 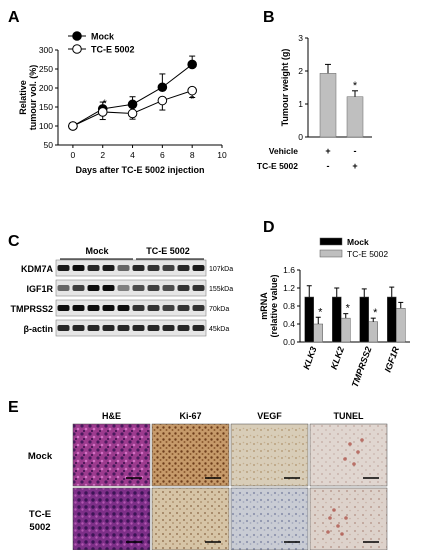 I want to click on blot-protein-label: KDM7A, so click(x=37, y=269).